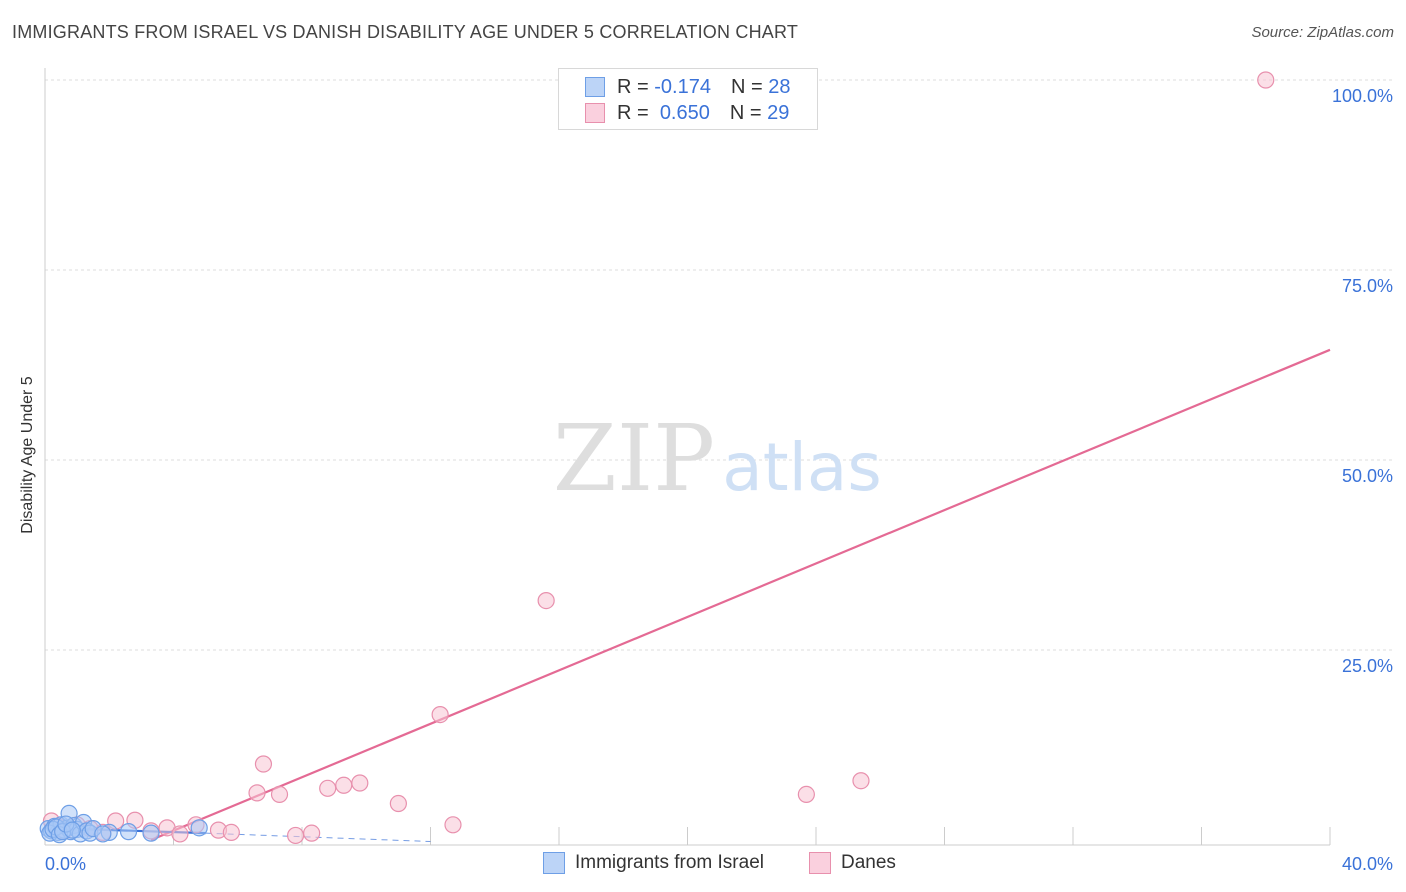  Describe the element at coordinates (682, 86) in the screenshot. I see `legend-r-value: -0.174` at that location.